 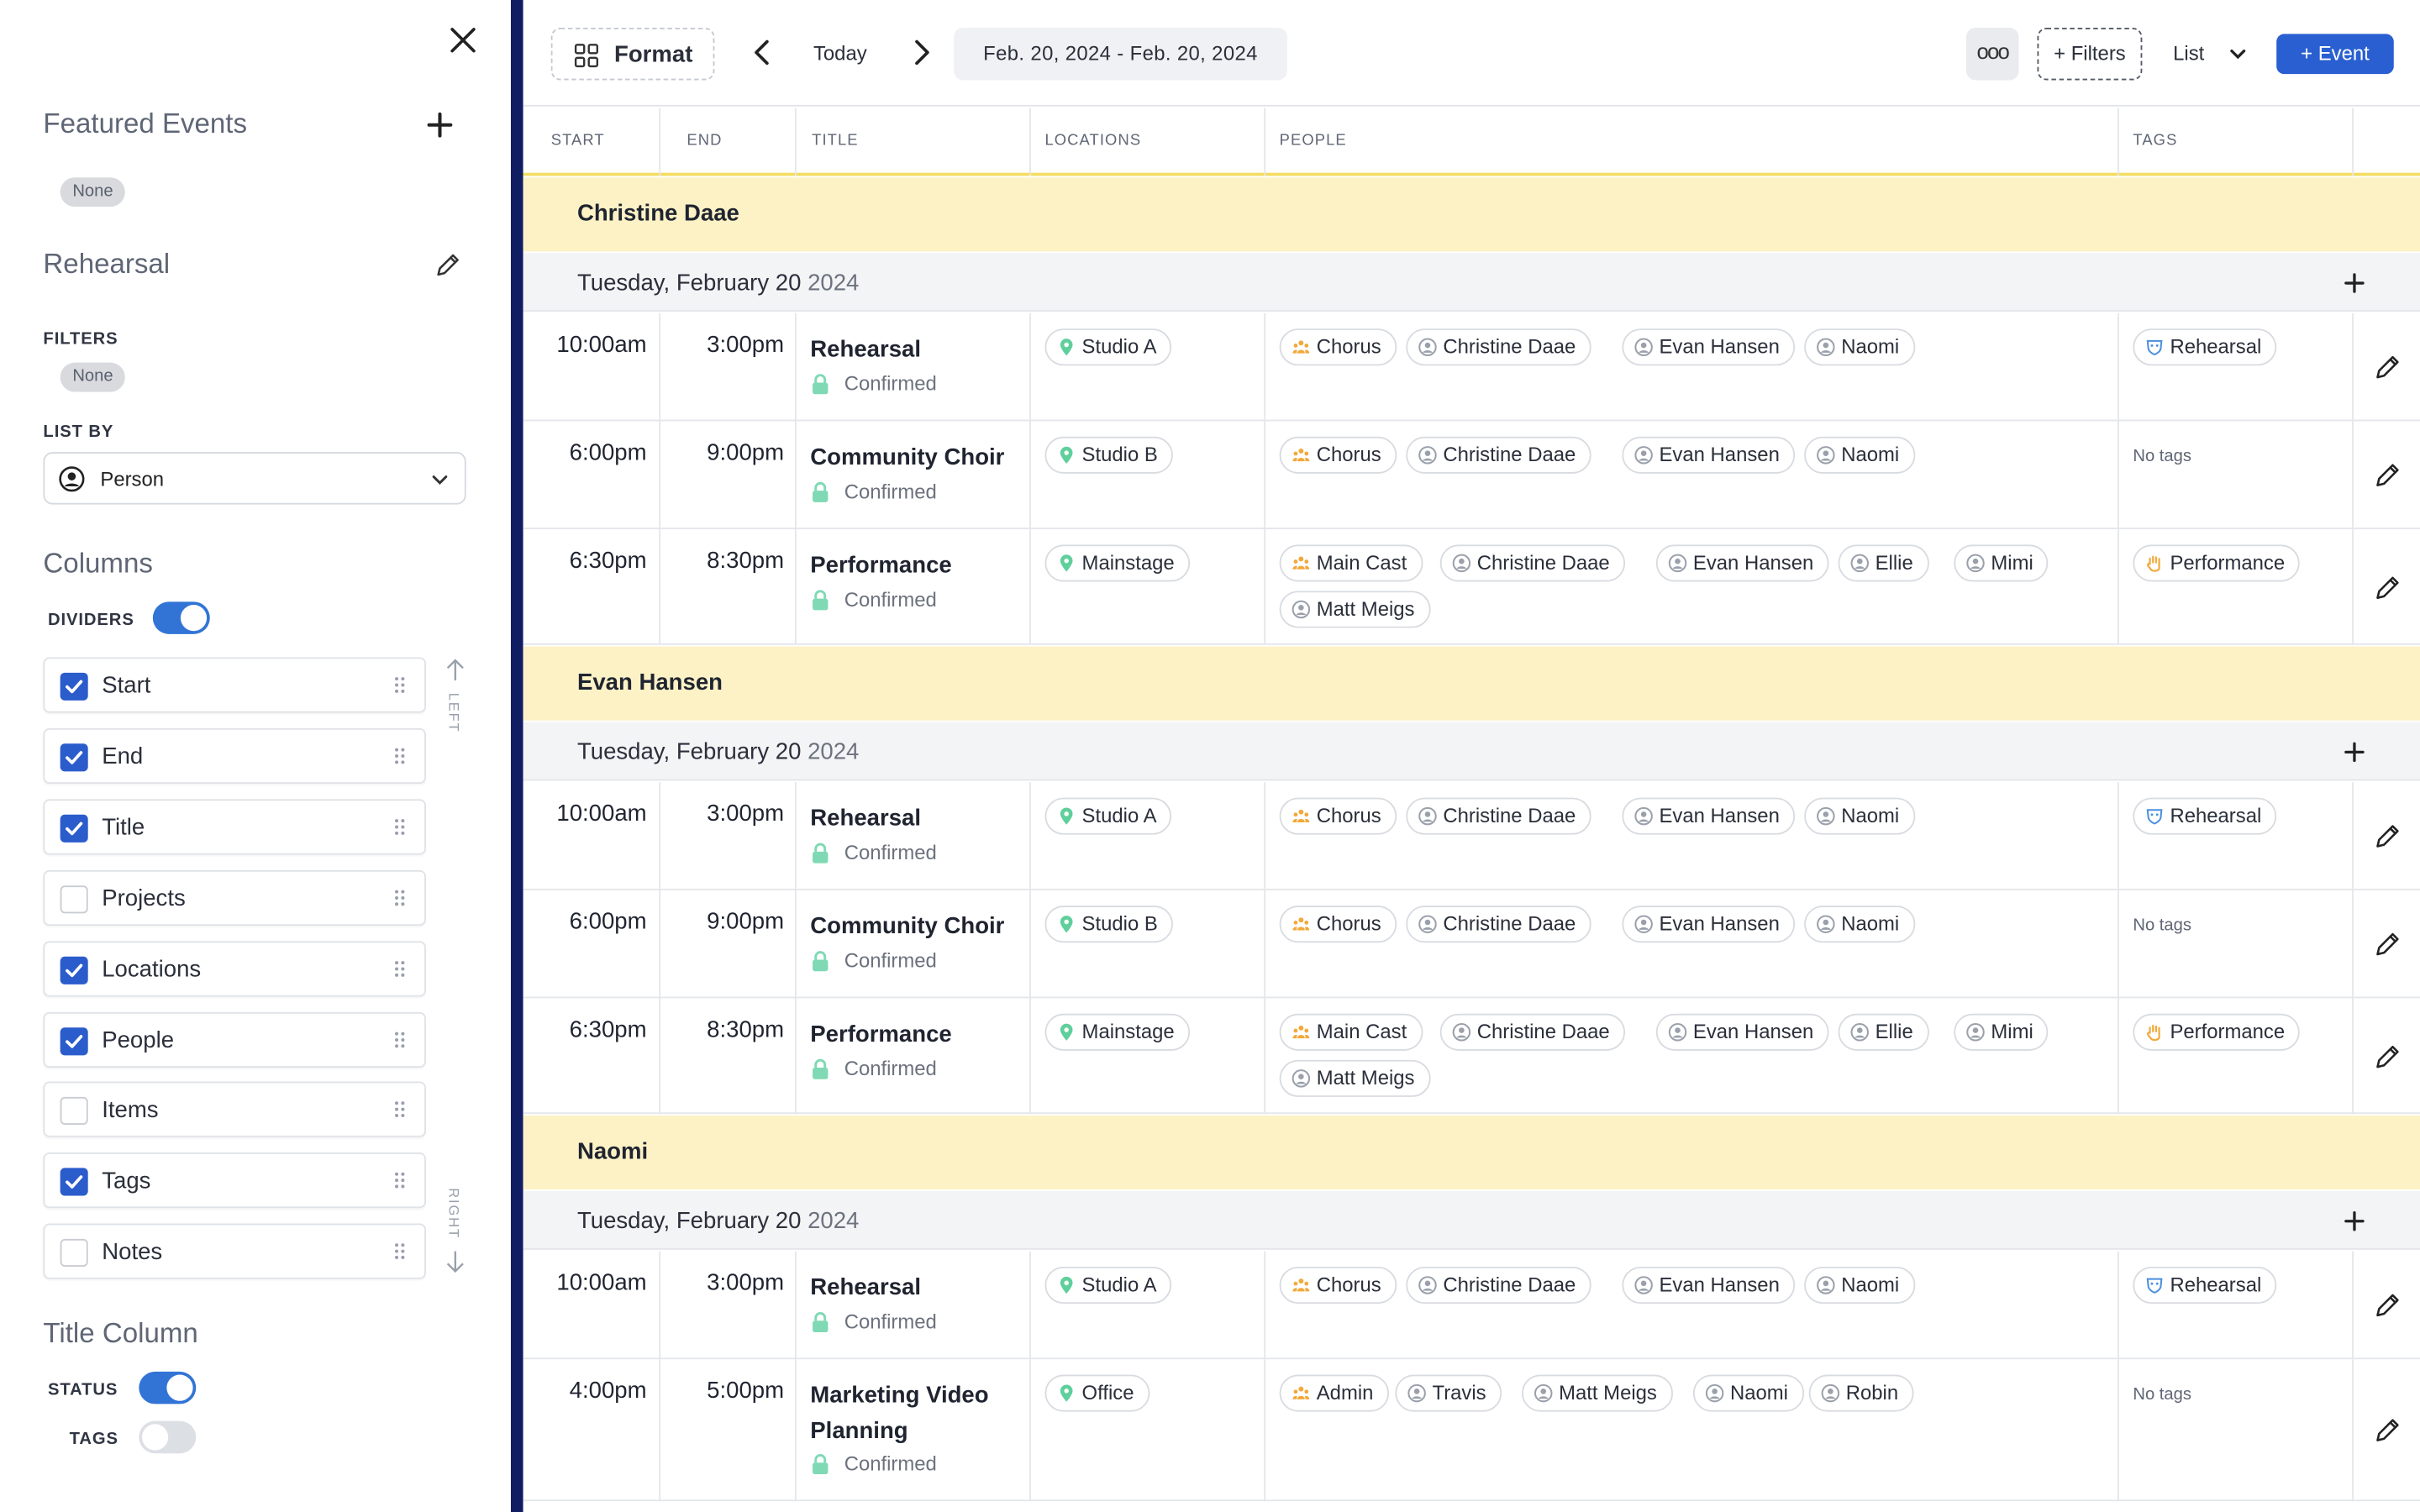 I want to click on more-options-button: ooo, so click(x=1992, y=54).